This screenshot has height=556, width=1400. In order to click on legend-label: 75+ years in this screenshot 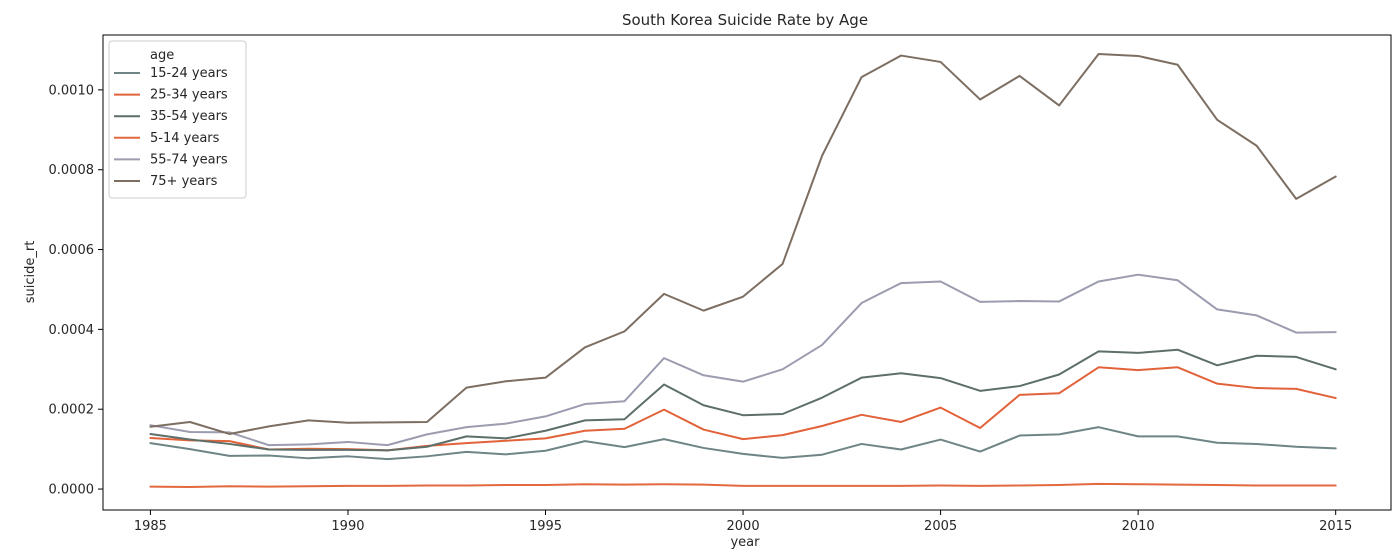, I will do `click(184, 181)`.